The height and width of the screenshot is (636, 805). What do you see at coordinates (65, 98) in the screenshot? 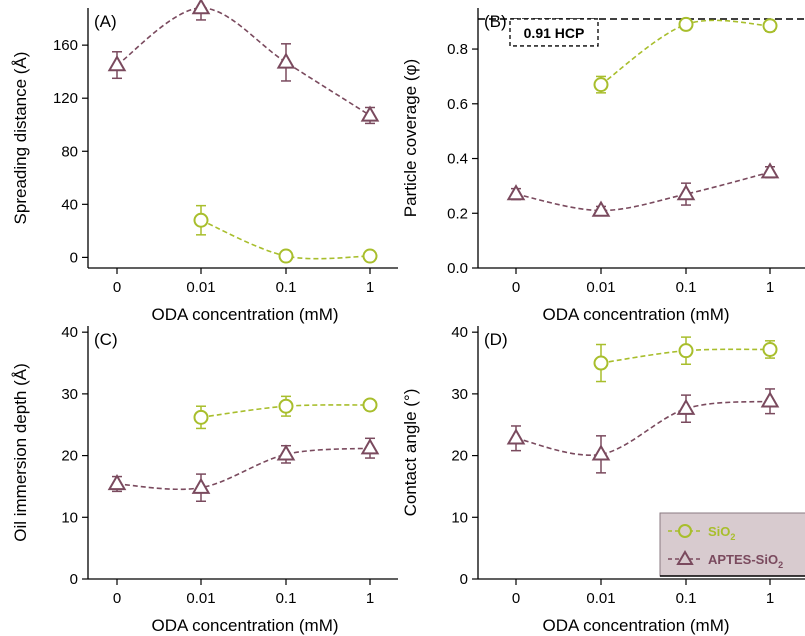
I see `y-tick-label: 120` at bounding box center [65, 98].